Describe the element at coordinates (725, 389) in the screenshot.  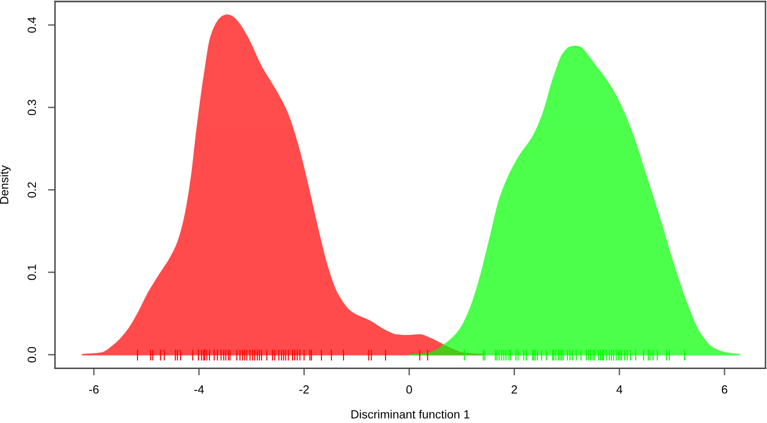
I see `x-tick-label: 6` at that location.